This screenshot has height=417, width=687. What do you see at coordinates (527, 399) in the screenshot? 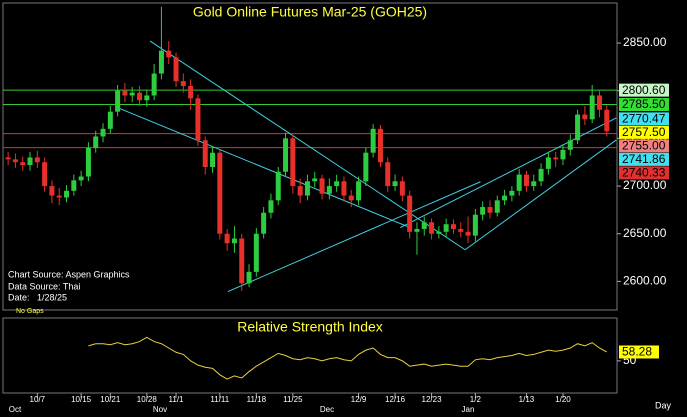
I see `x-tick-label: 1/13` at bounding box center [527, 399].